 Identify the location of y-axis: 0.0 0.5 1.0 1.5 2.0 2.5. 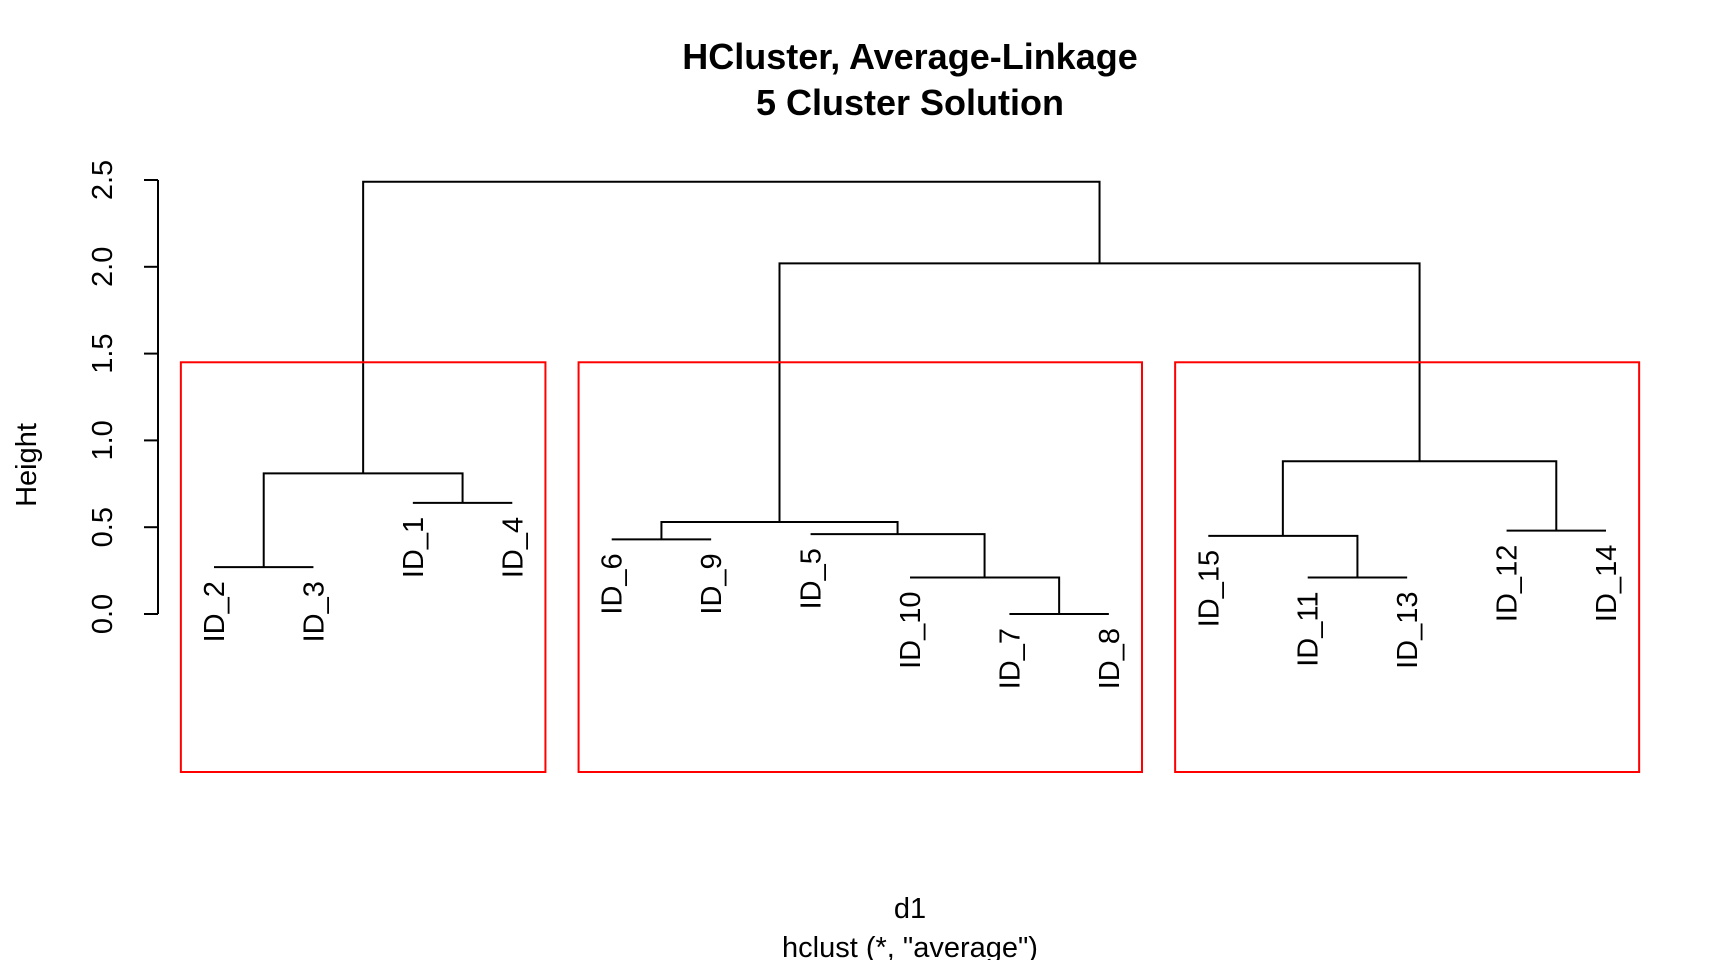
(123, 397).